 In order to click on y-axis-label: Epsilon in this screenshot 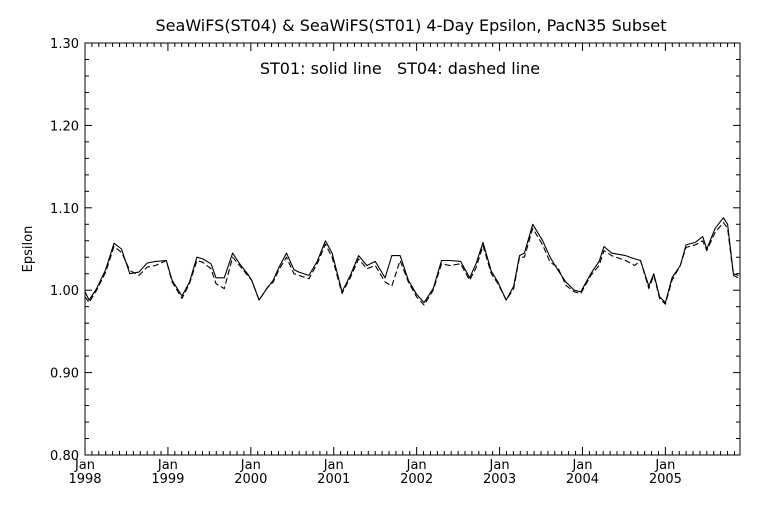, I will do `click(28, 249)`.